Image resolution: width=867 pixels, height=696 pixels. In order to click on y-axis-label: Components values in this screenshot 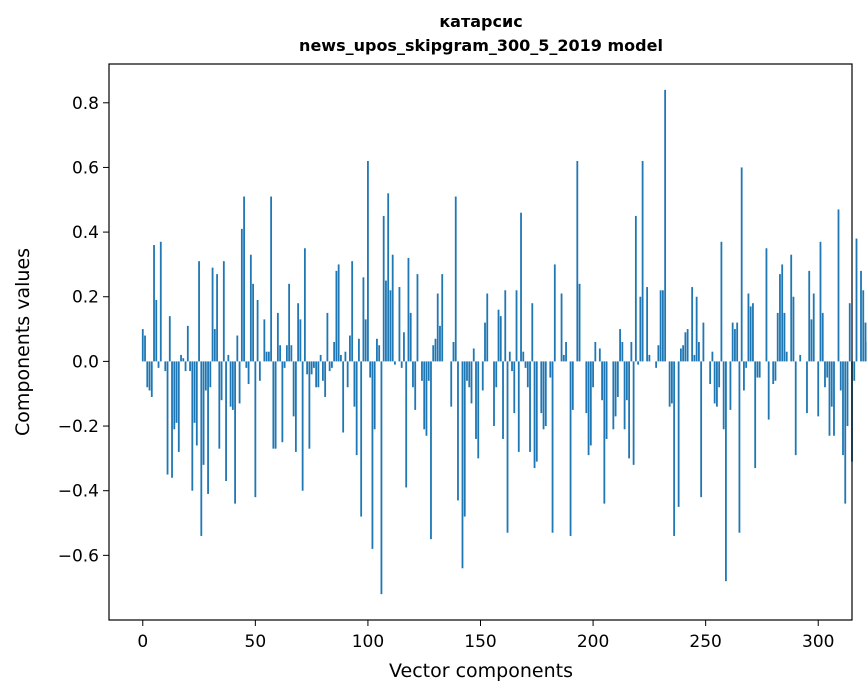, I will do `click(23, 342)`.